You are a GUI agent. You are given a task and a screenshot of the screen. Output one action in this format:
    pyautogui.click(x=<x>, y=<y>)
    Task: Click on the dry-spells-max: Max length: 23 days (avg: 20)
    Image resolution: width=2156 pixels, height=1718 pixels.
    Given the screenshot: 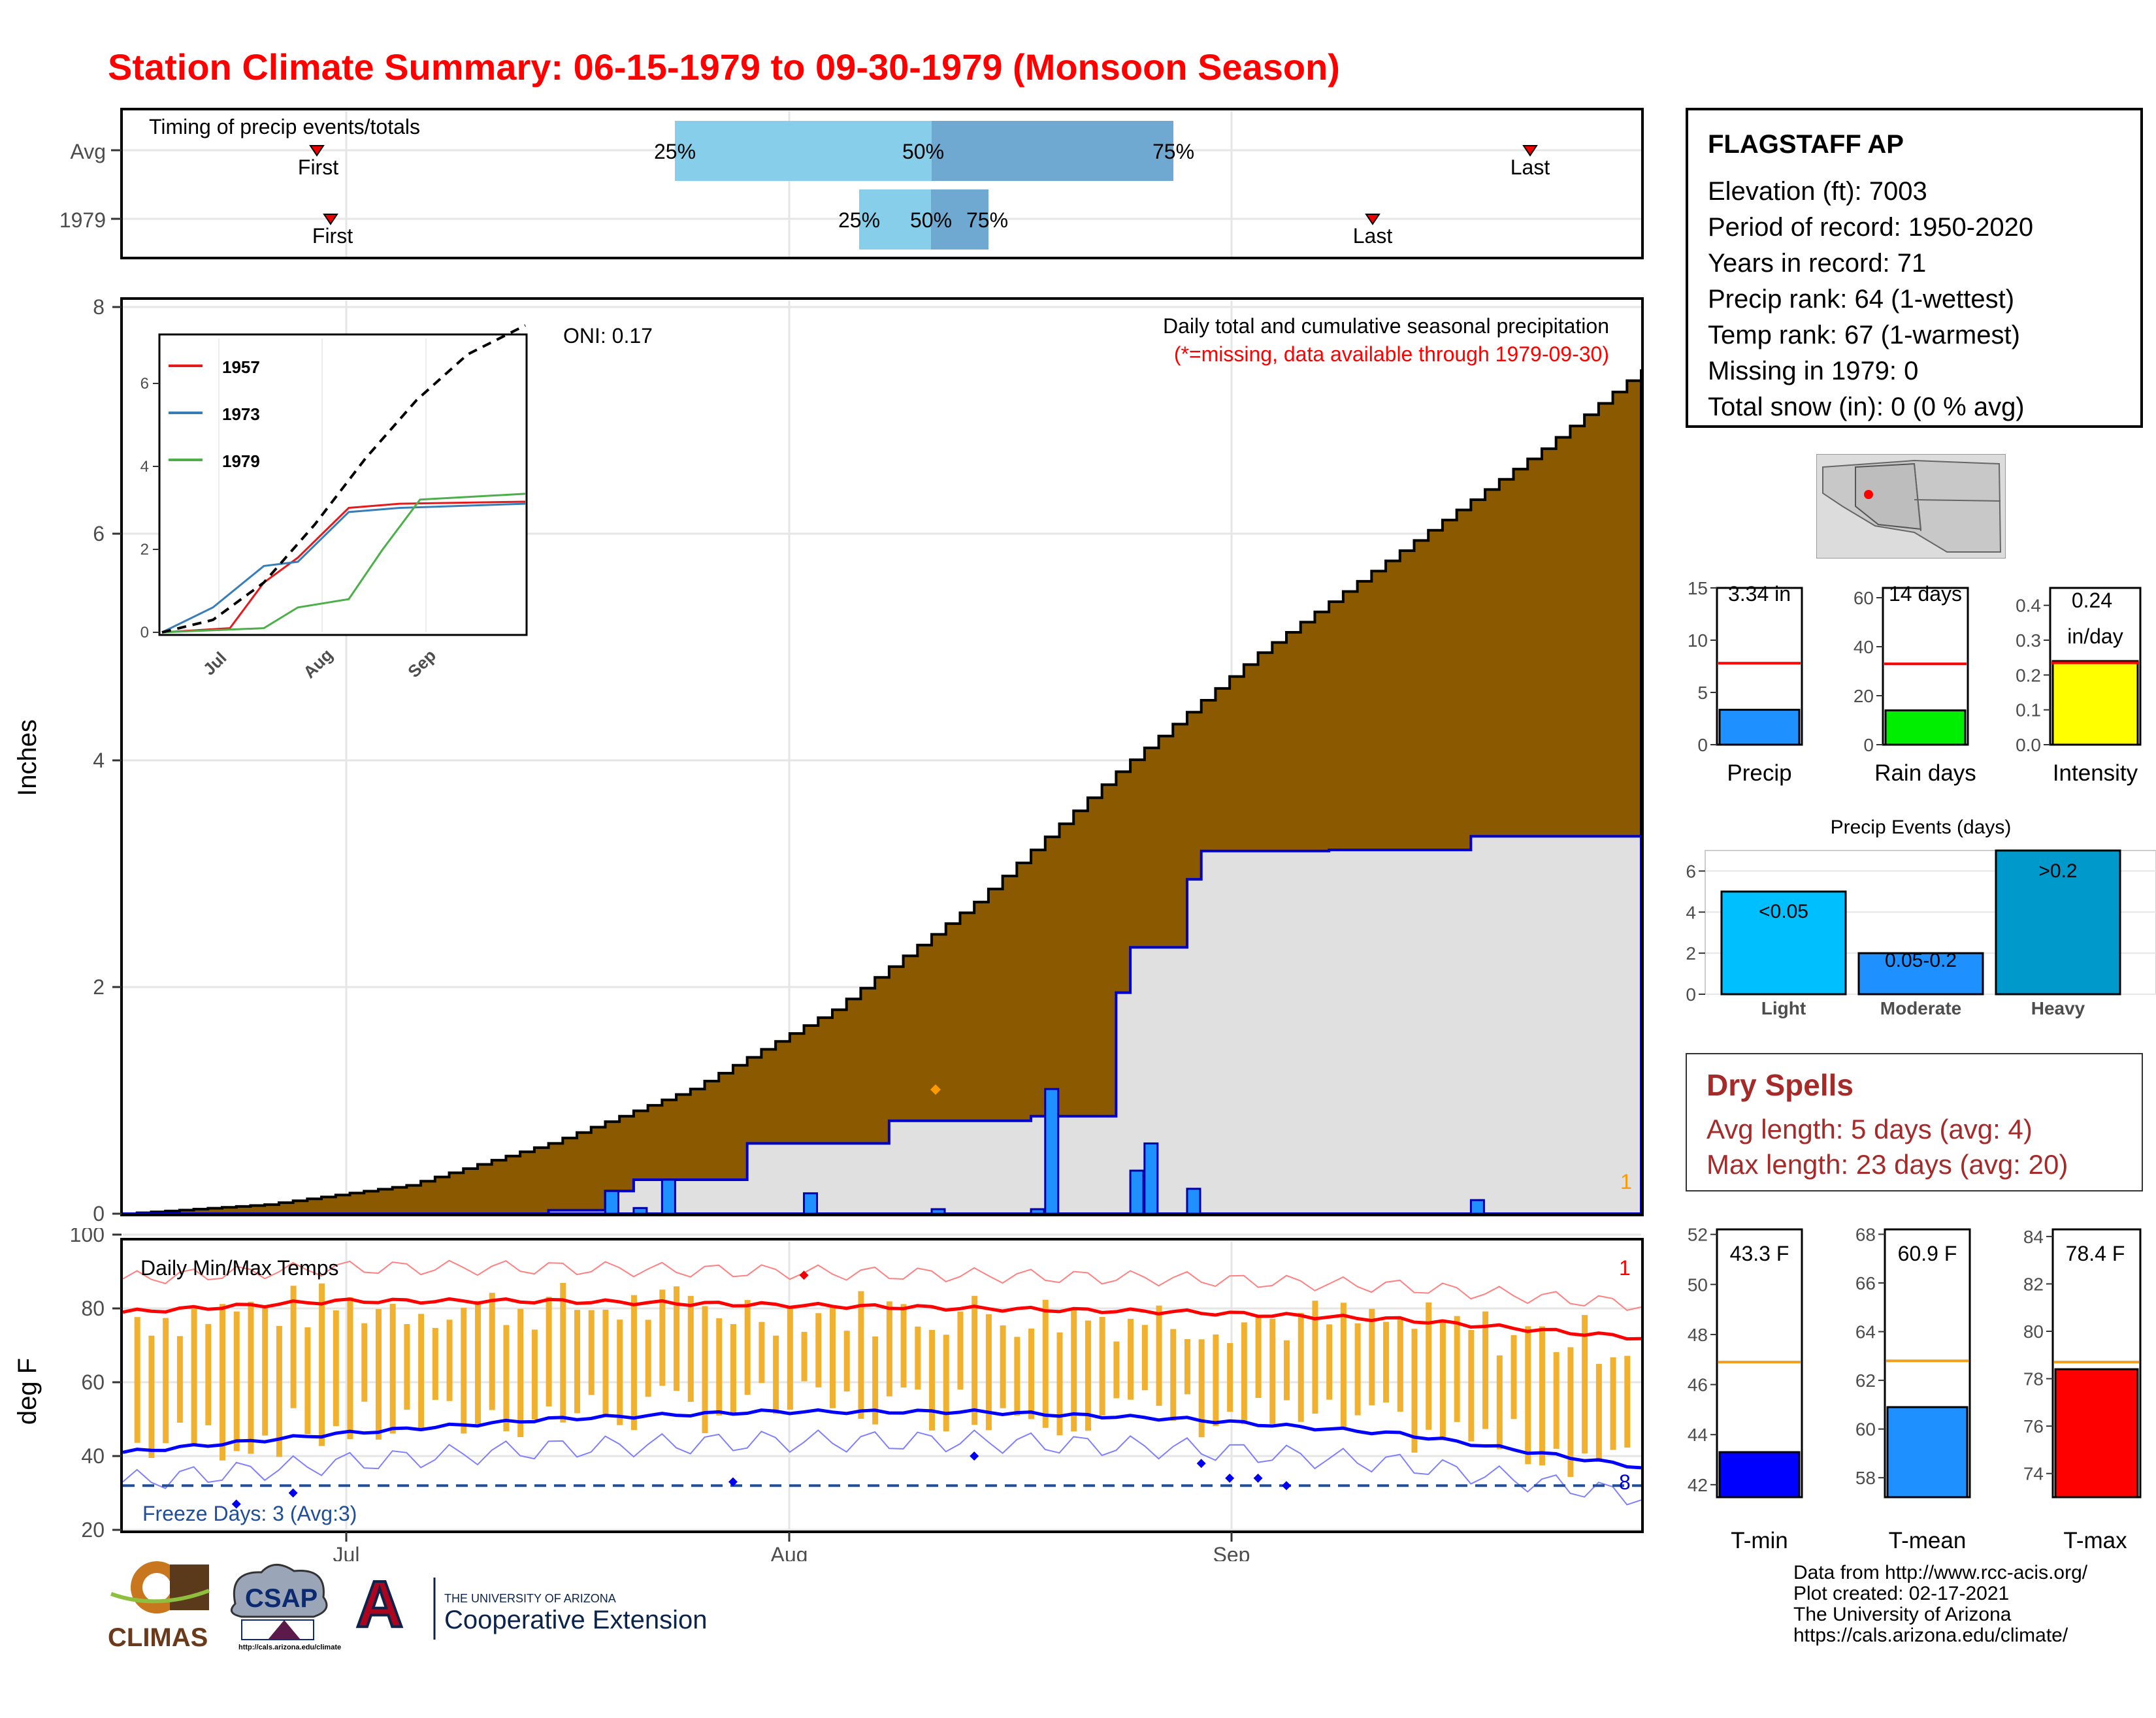 What is the action you would take?
    pyautogui.click(x=1887, y=1164)
    